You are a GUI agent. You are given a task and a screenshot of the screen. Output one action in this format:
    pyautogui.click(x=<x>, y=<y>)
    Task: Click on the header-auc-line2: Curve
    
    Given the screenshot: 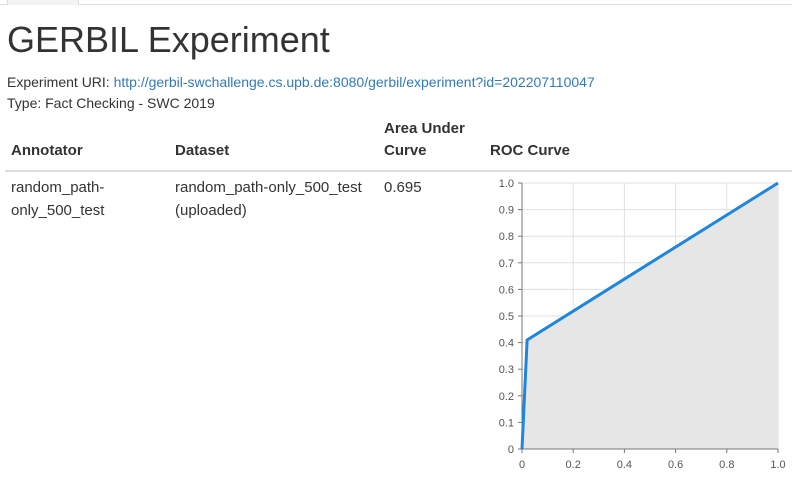 What is the action you would take?
    pyautogui.click(x=405, y=150)
    